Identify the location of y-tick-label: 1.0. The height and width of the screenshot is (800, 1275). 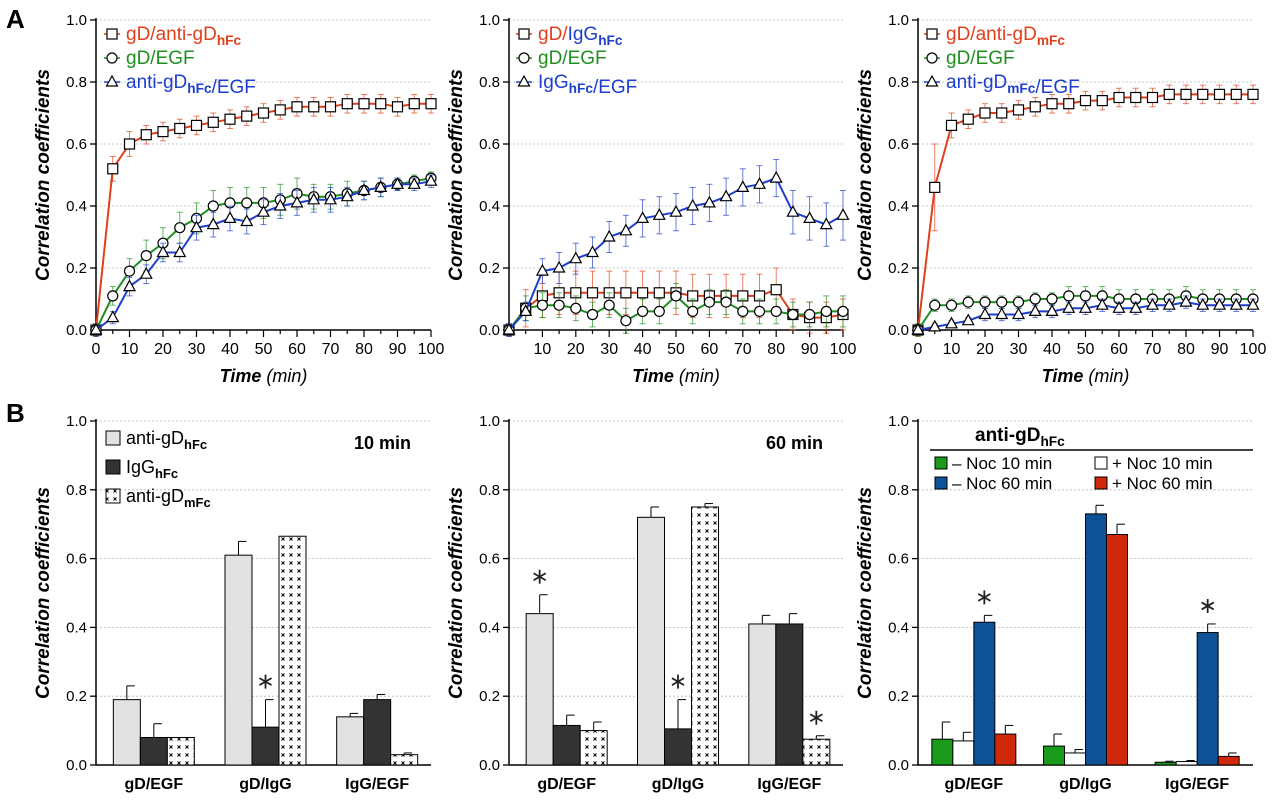
(489, 20).